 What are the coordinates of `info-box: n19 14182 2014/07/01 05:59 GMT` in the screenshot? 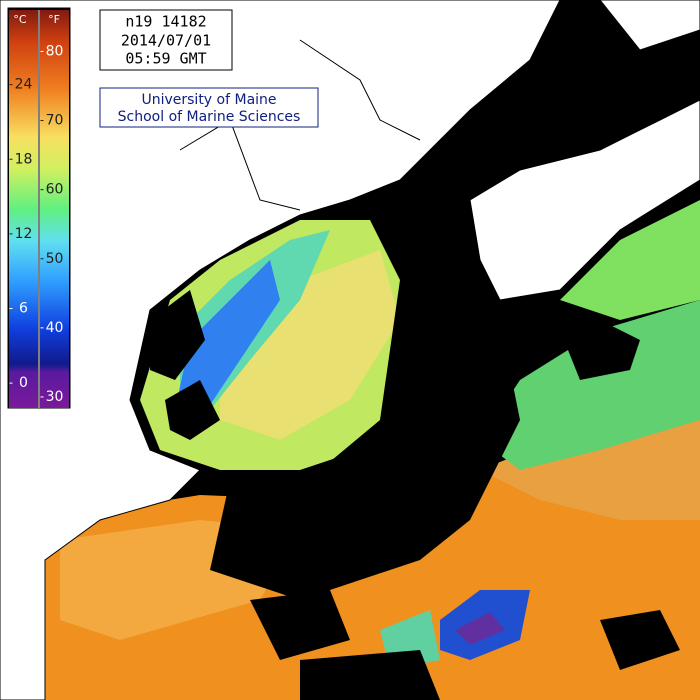 It's located at (166, 40).